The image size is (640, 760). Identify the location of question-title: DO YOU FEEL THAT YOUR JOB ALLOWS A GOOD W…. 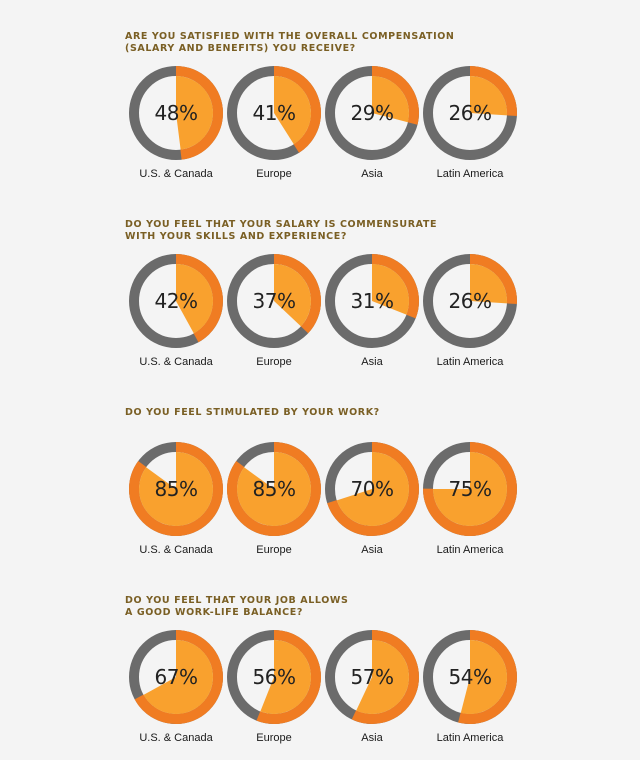
(236, 607).